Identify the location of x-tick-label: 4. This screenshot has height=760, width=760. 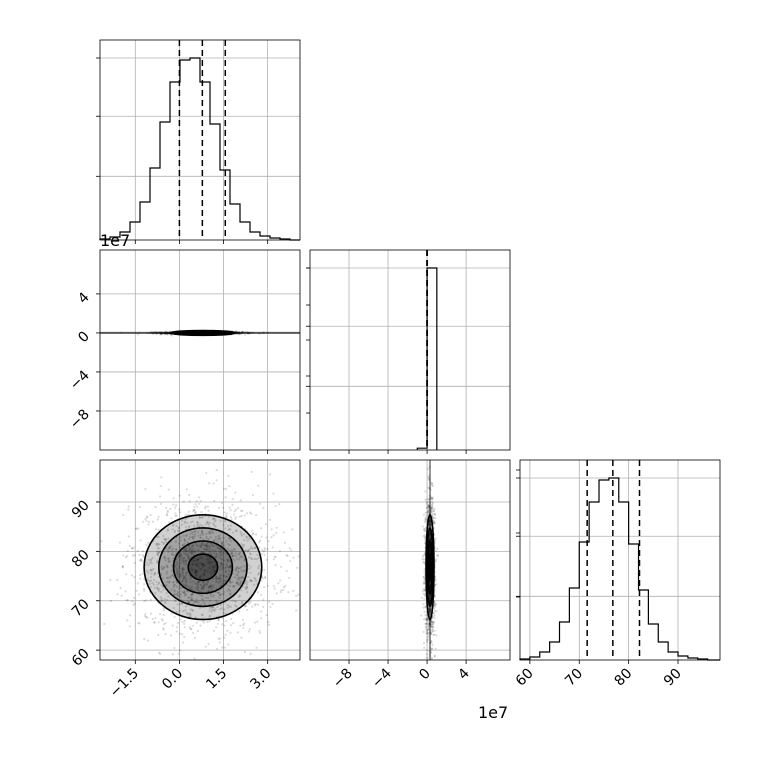
(464, 674).